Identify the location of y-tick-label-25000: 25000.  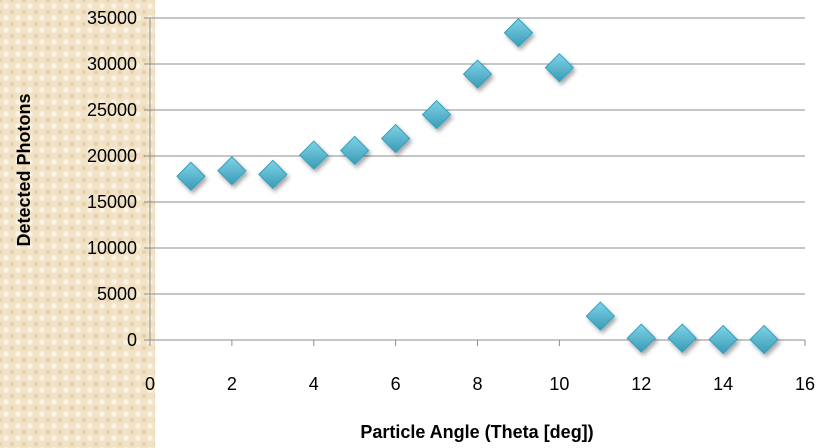
(112, 110).